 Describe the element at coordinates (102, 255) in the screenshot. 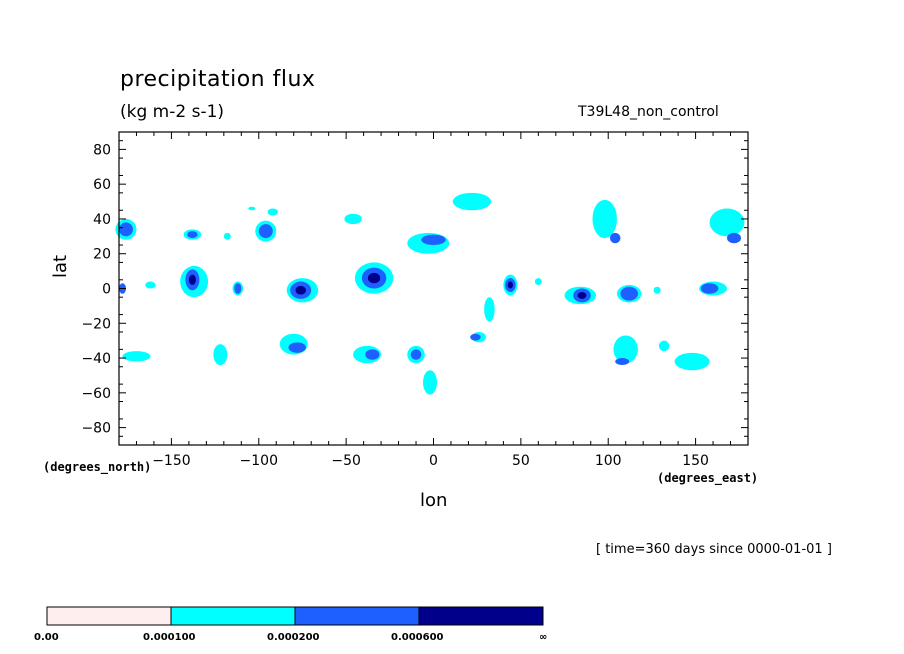

I see `y-tick-label: 20` at that location.